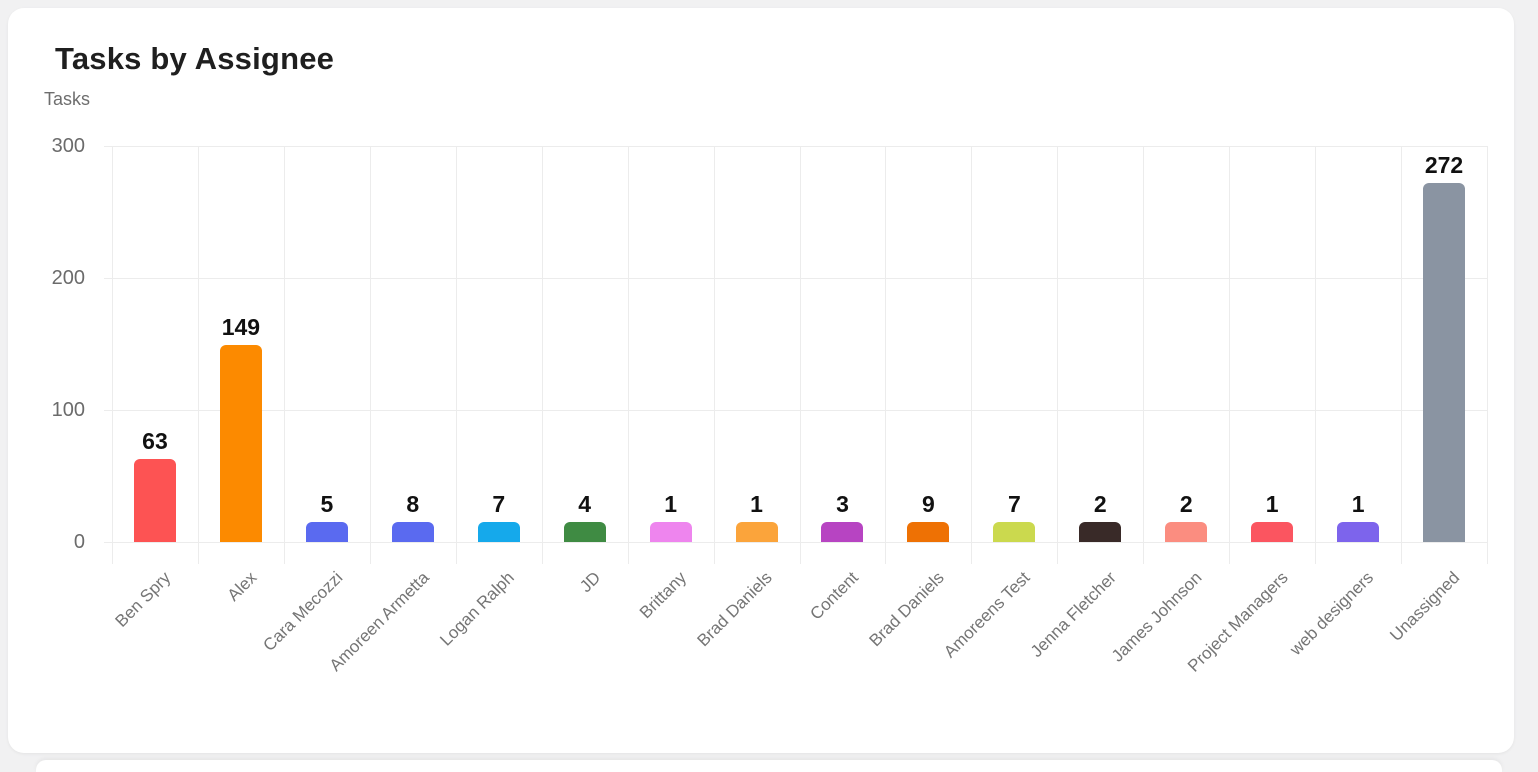 This screenshot has width=1538, height=772. Describe the element at coordinates (769, 766) in the screenshot. I see `next-card-top-edge` at that location.